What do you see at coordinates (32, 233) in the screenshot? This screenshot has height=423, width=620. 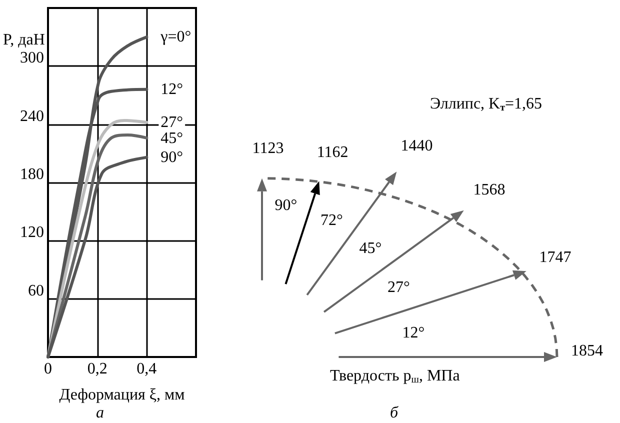 I see `y-tick-label: 120` at bounding box center [32, 233].